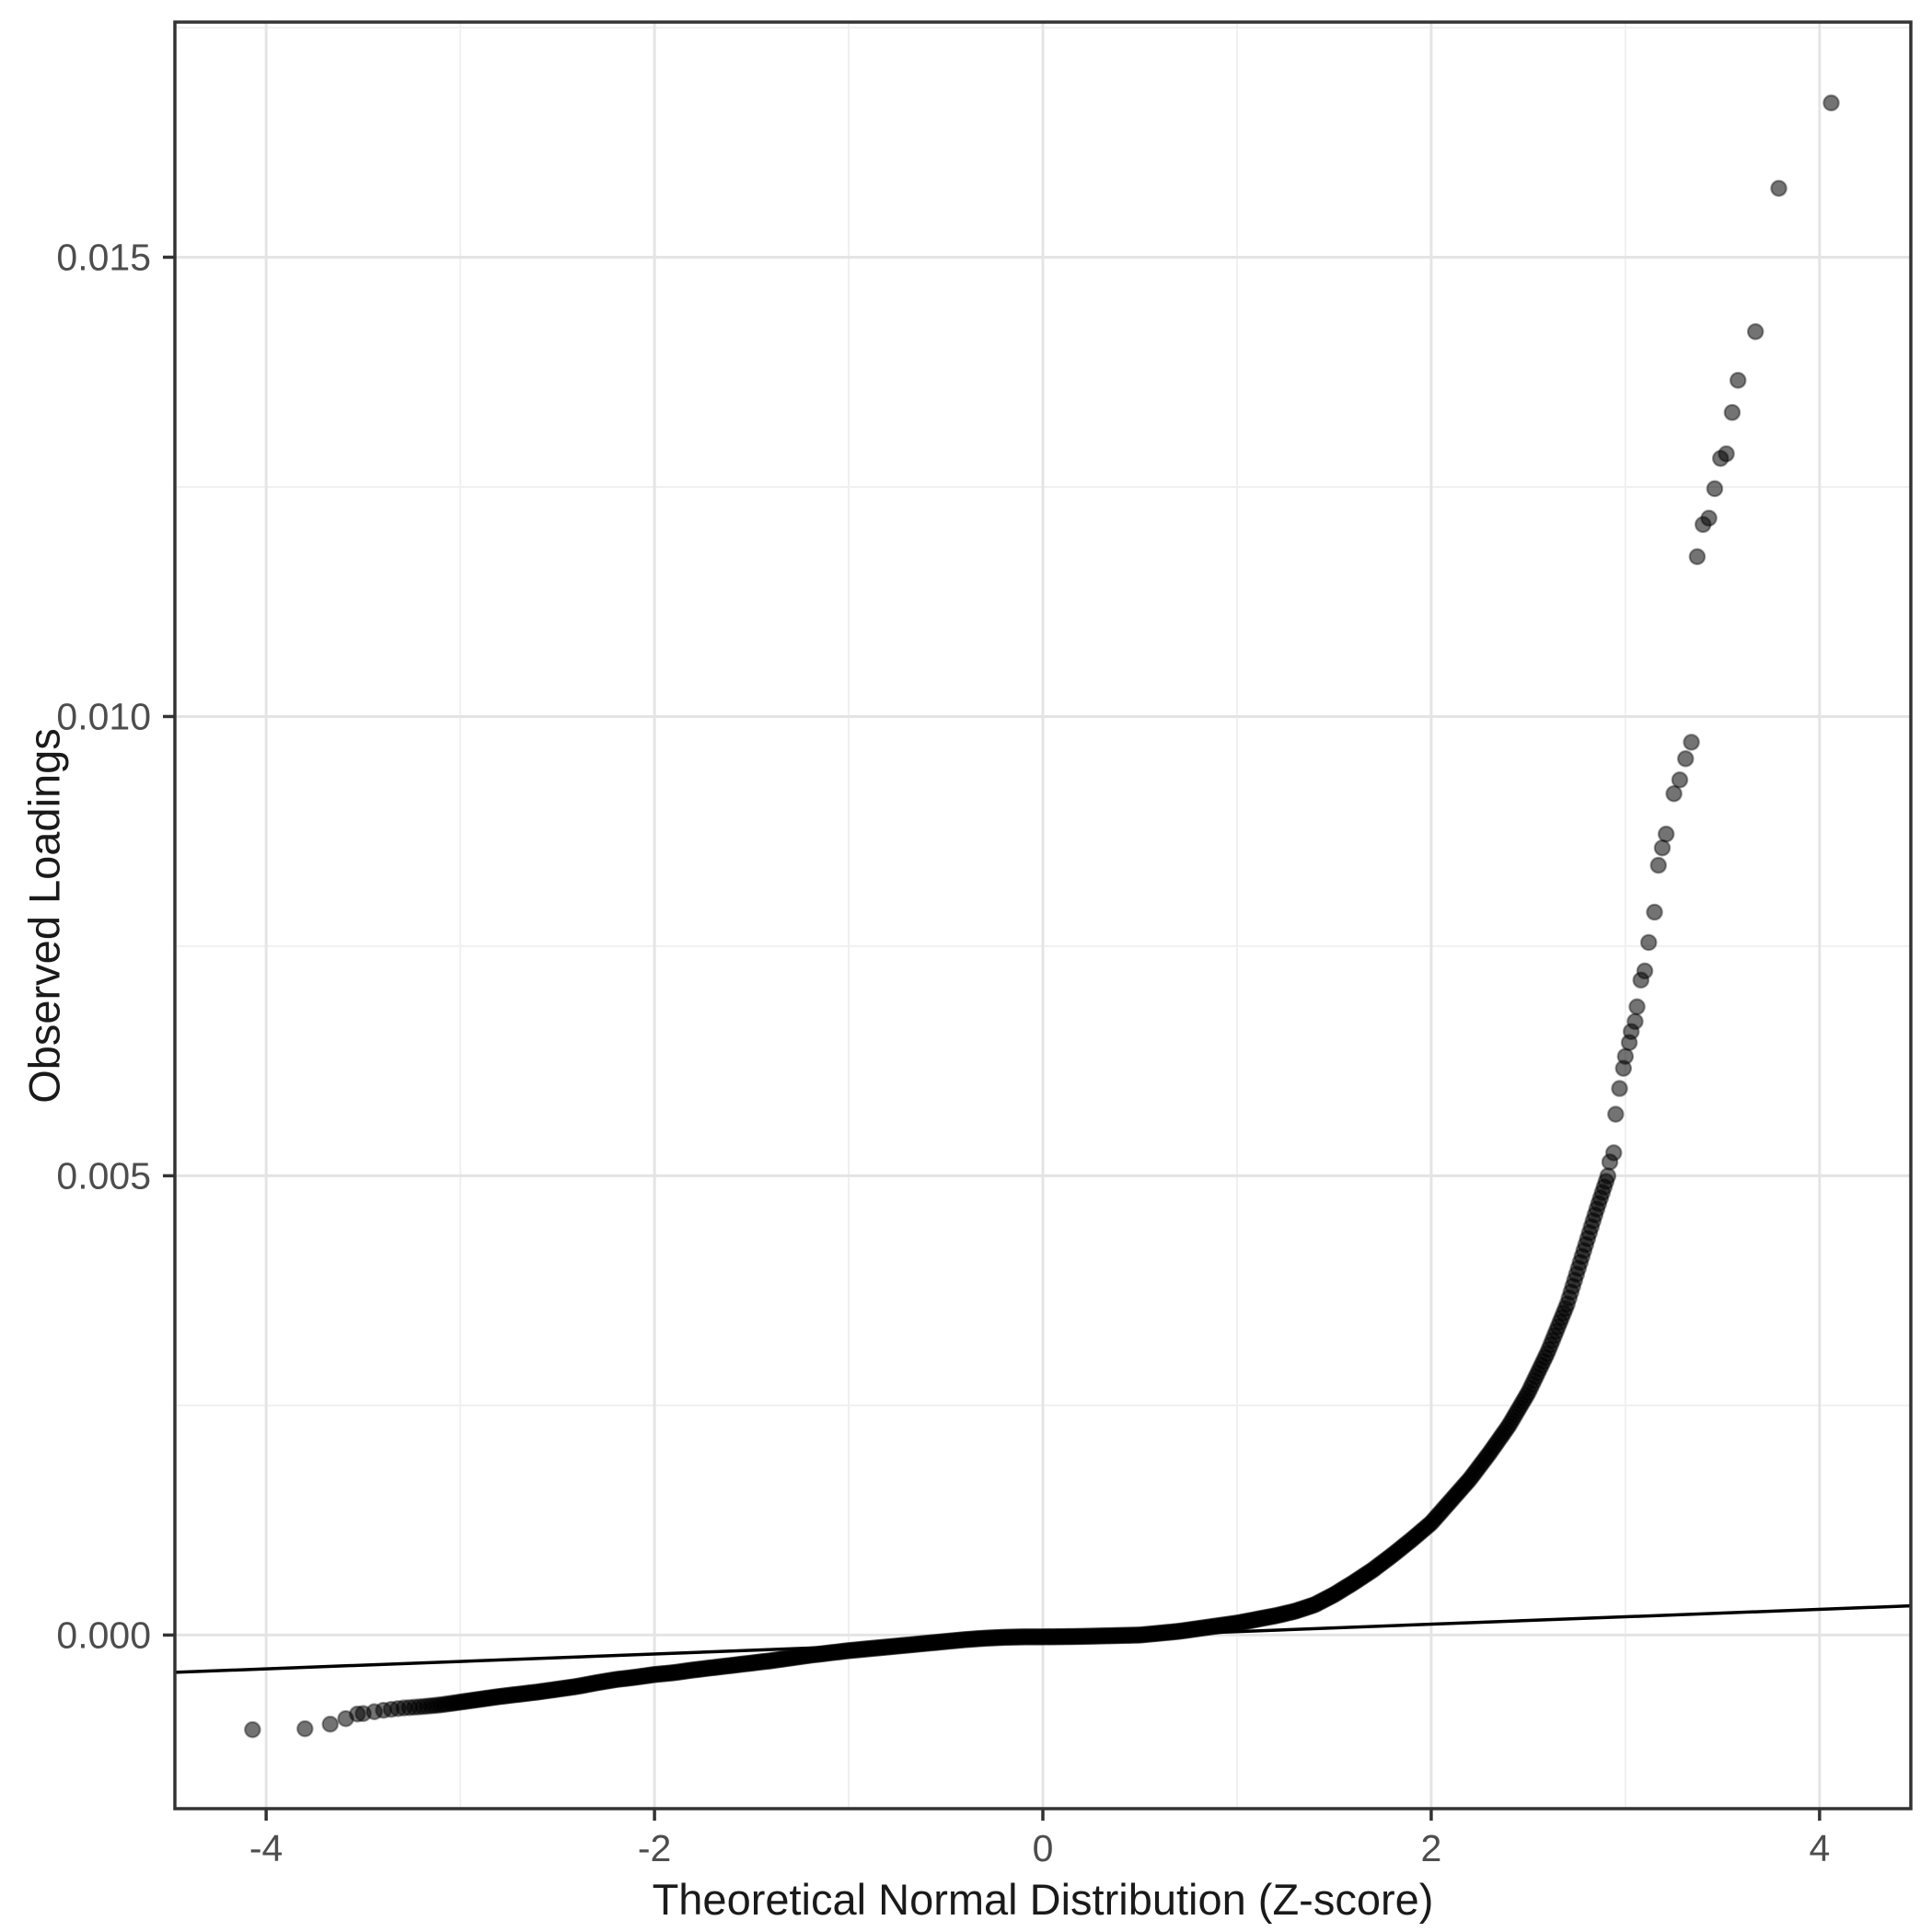 The image size is (1932, 1932). I want to click on x-tick-label: -4, so click(266, 1848).